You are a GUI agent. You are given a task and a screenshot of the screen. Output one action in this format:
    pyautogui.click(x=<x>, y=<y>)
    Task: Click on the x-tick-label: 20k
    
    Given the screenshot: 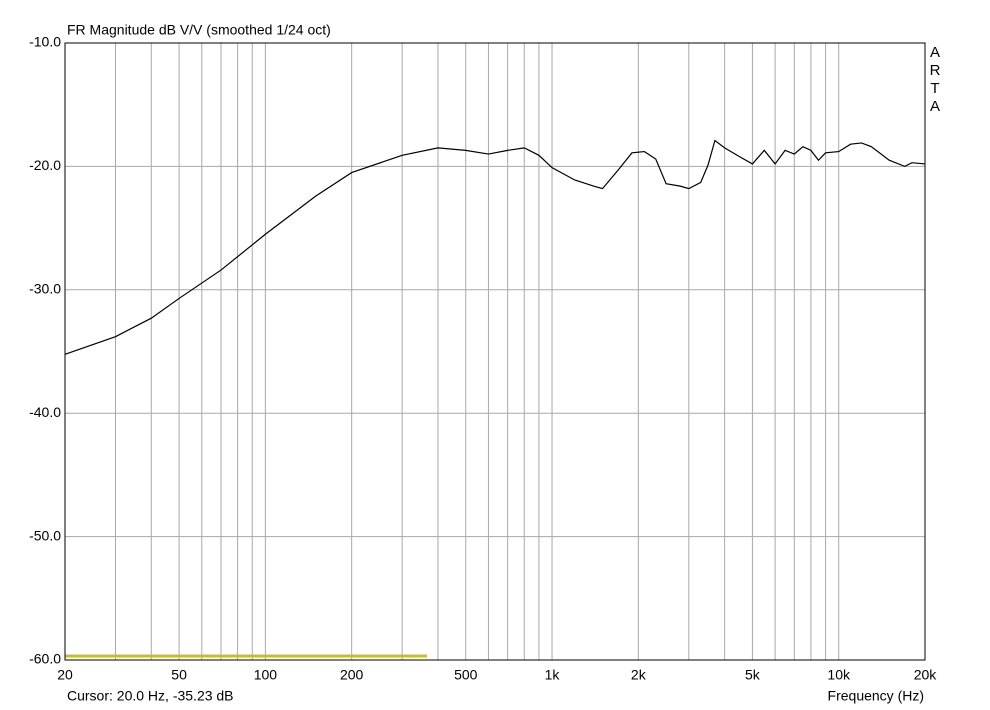 What is the action you would take?
    pyautogui.click(x=926, y=675)
    